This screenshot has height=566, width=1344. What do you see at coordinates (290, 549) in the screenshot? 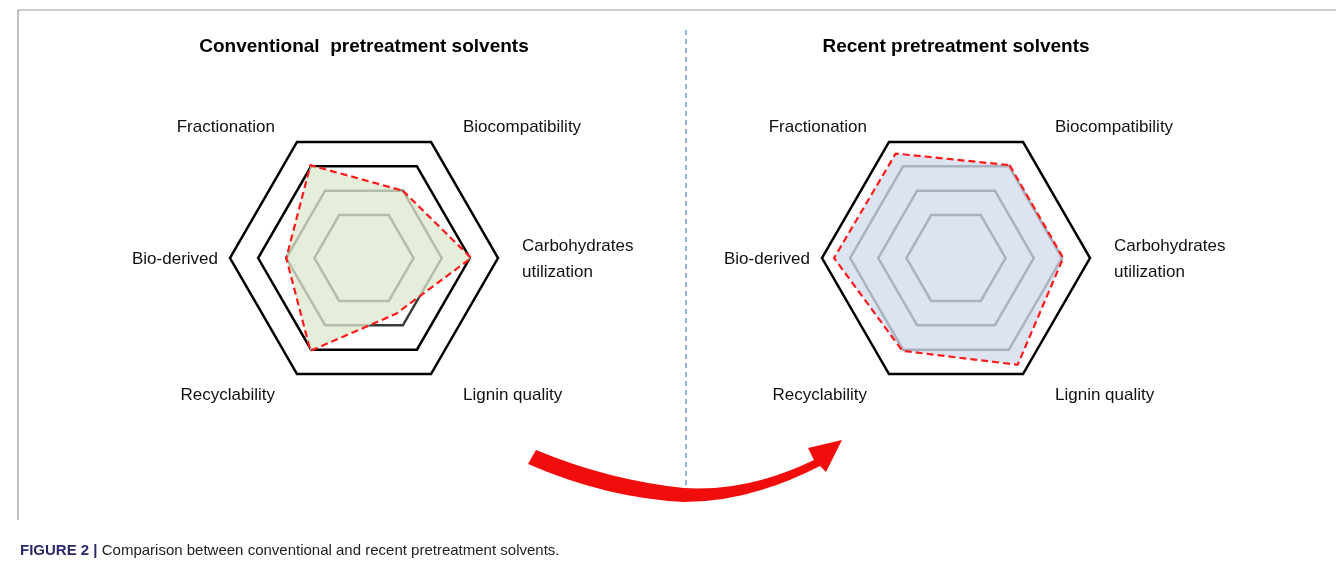
I see `caption: FIGURE 2 | Comparison between conventional and recent pretreatment solvents.` at bounding box center [290, 549].